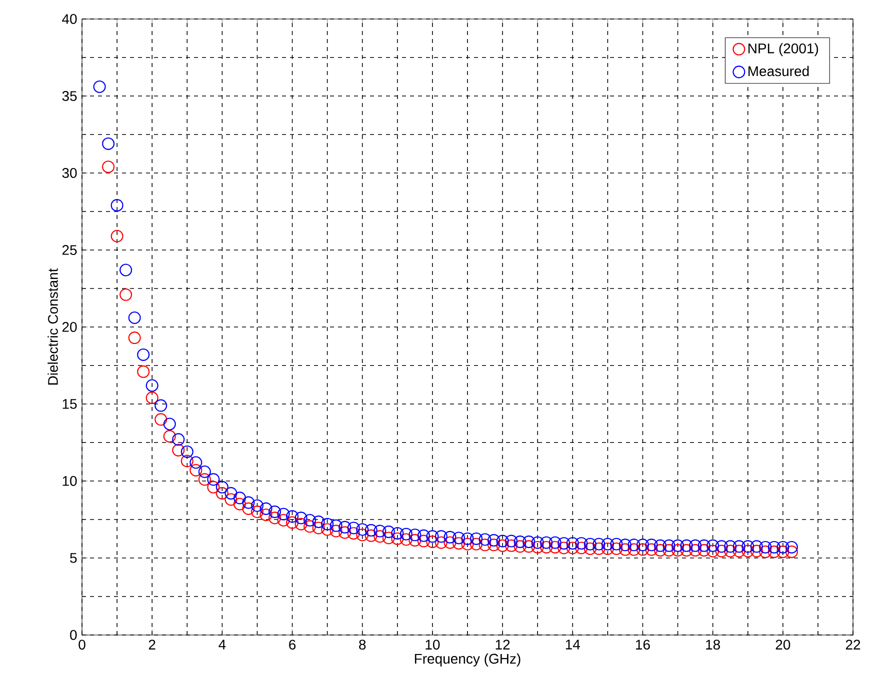  Describe the element at coordinates (292, 645) in the screenshot. I see `x-tick-label: 6` at that location.